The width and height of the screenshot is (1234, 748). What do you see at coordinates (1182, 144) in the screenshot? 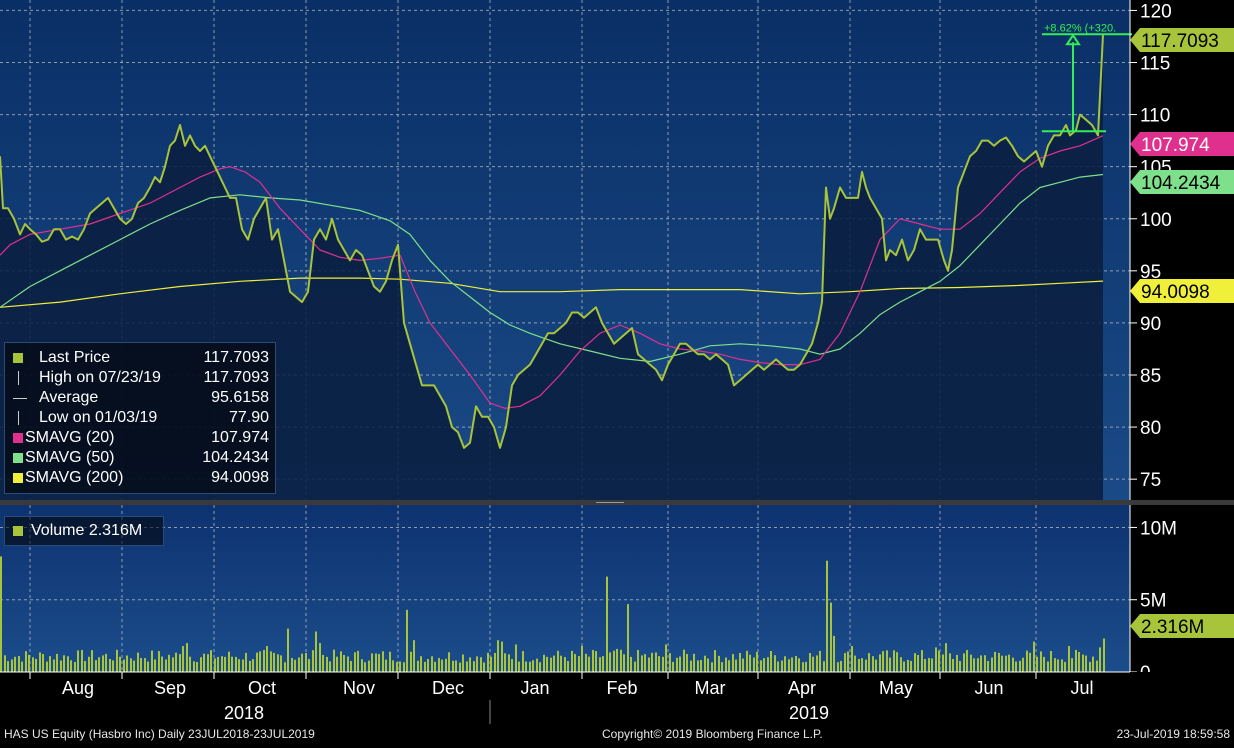
I see `last-value-tag` at bounding box center [1182, 144].